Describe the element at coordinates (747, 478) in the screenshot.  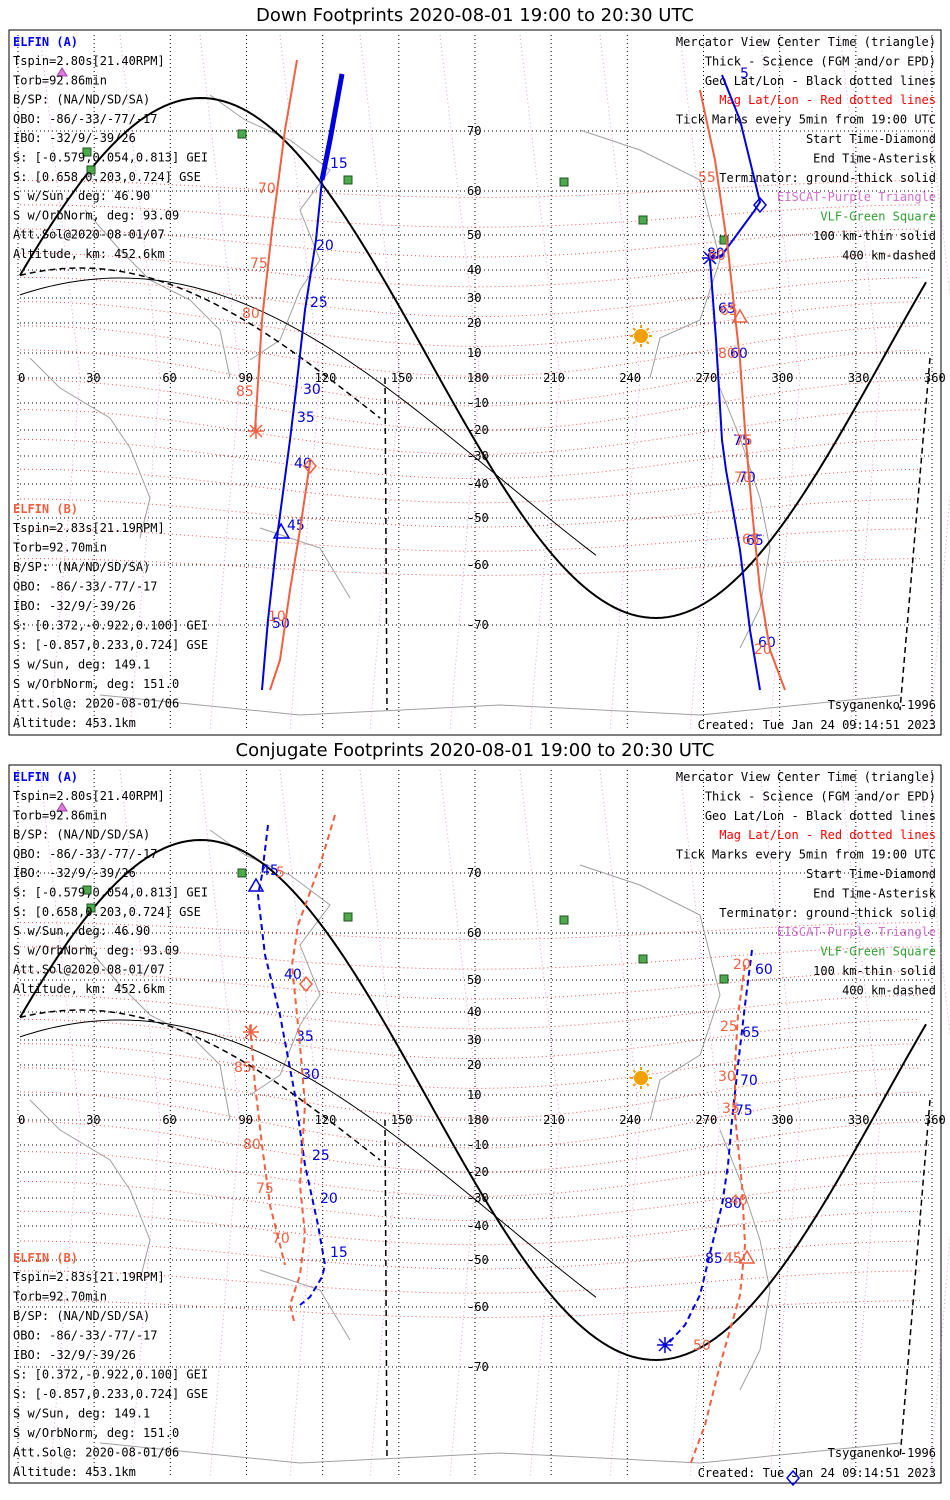
I see `elfin-a-tick-label-east: 70` at that location.